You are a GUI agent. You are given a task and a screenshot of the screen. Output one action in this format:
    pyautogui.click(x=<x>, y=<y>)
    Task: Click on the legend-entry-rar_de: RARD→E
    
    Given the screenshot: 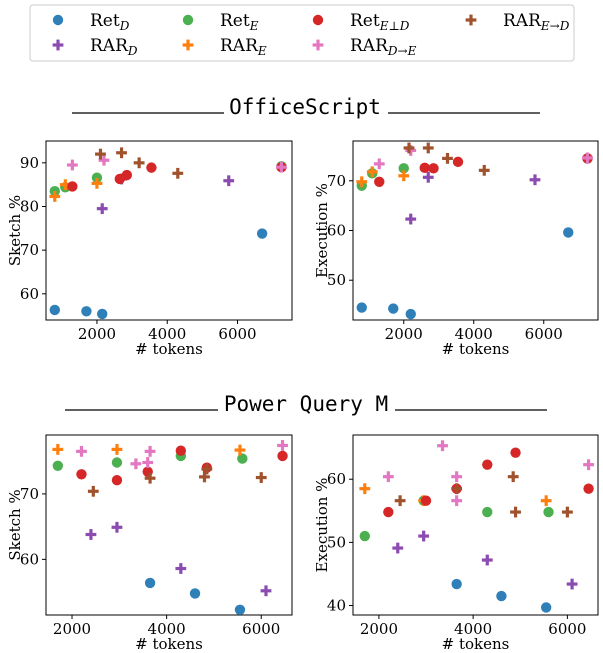 What is the action you would take?
    pyautogui.click(x=364, y=47)
    